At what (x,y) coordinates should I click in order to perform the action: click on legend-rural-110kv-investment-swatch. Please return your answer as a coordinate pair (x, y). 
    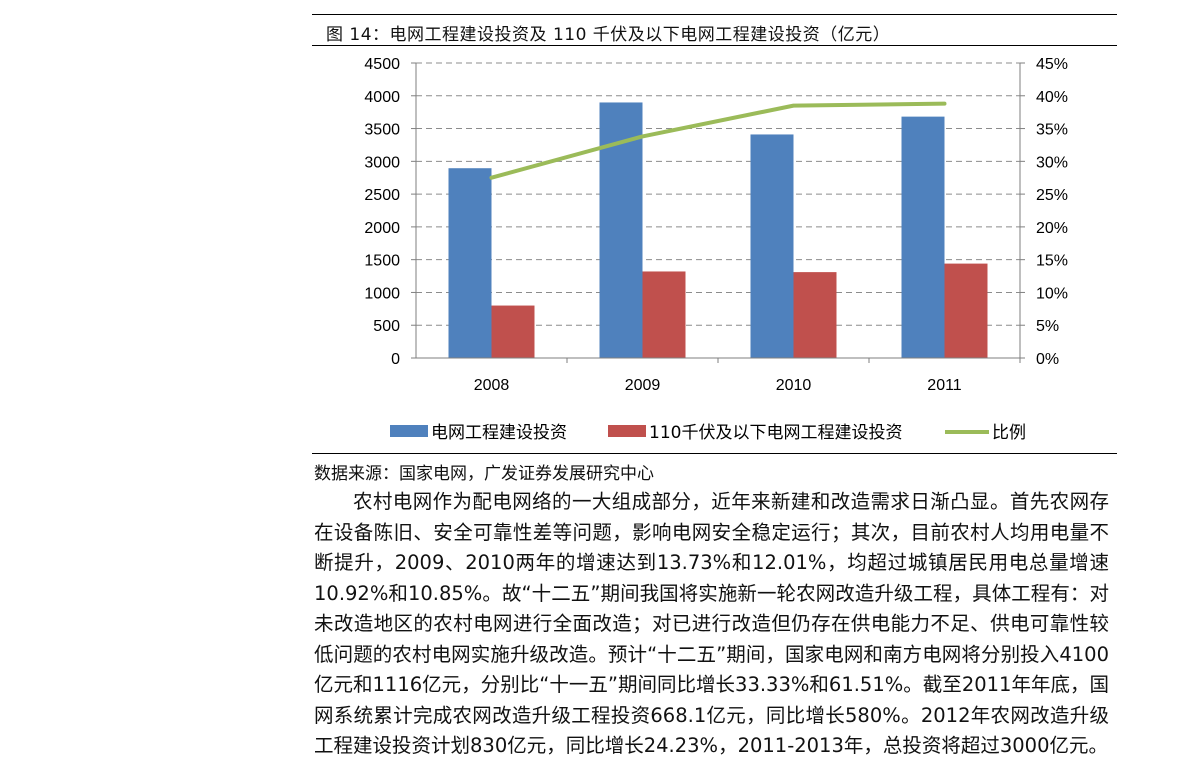
    Looking at the image, I should click on (627, 431).